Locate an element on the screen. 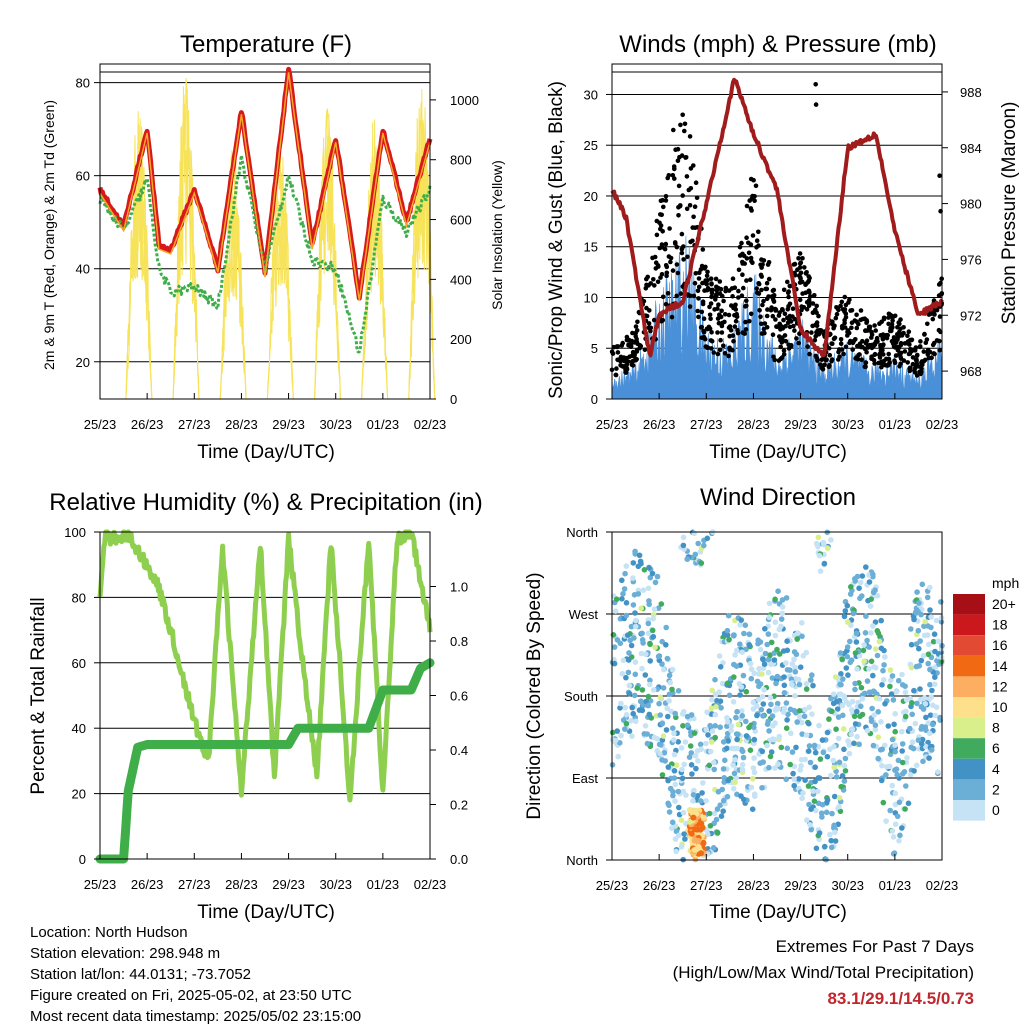 Image resolution: width=1024 pixels, height=1027 pixels. x-tick-label: 25/23 is located at coordinates (612, 885).